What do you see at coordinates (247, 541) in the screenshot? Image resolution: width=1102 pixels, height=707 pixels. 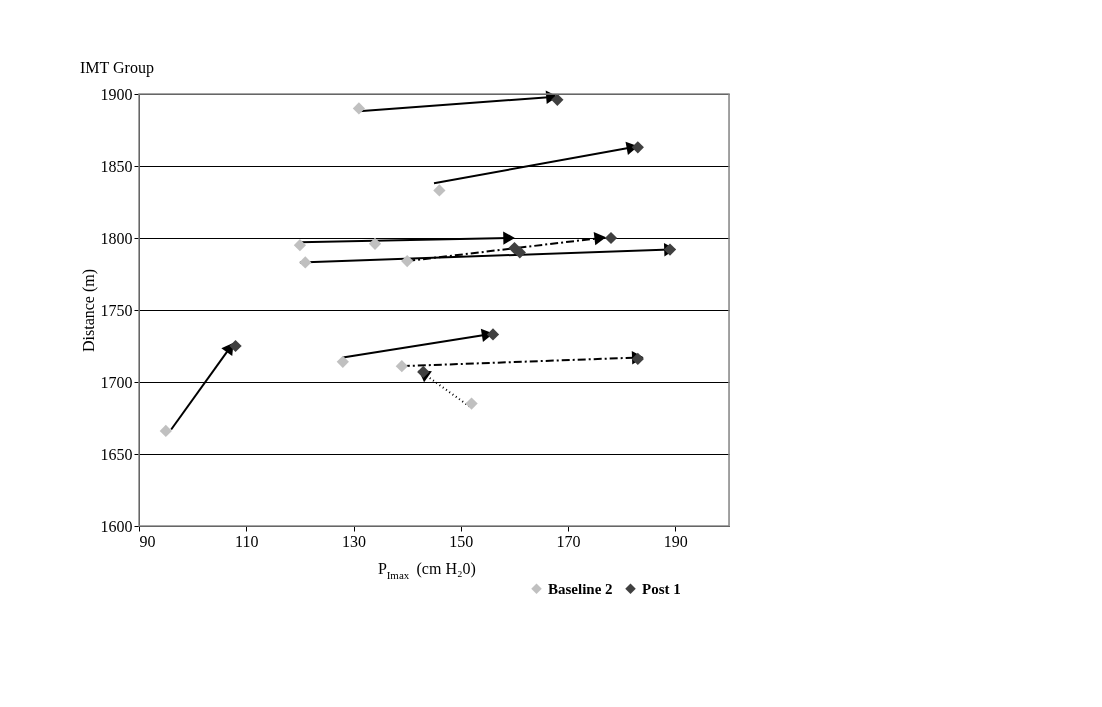 I see `x-tick-label: 110` at bounding box center [247, 541].